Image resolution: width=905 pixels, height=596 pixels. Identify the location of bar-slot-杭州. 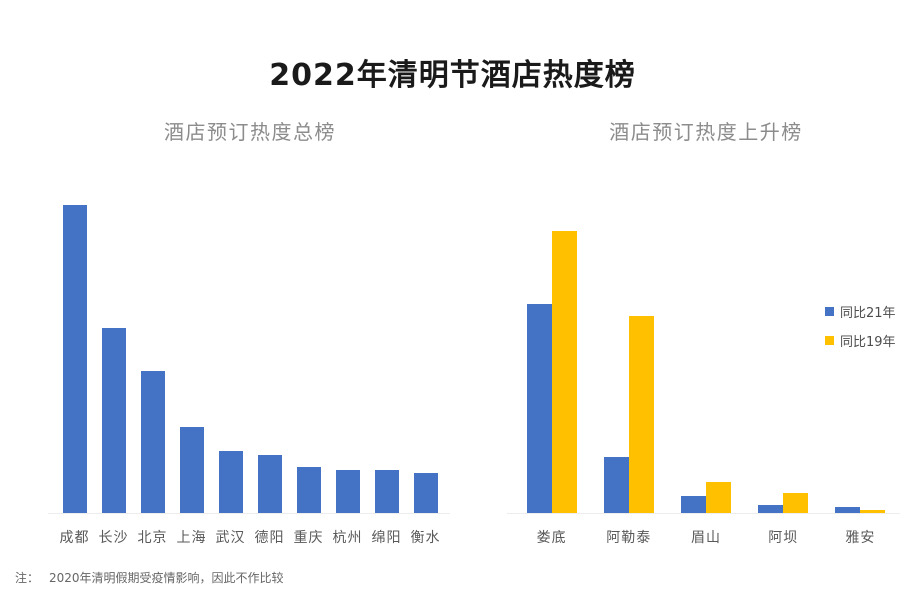
(347, 358).